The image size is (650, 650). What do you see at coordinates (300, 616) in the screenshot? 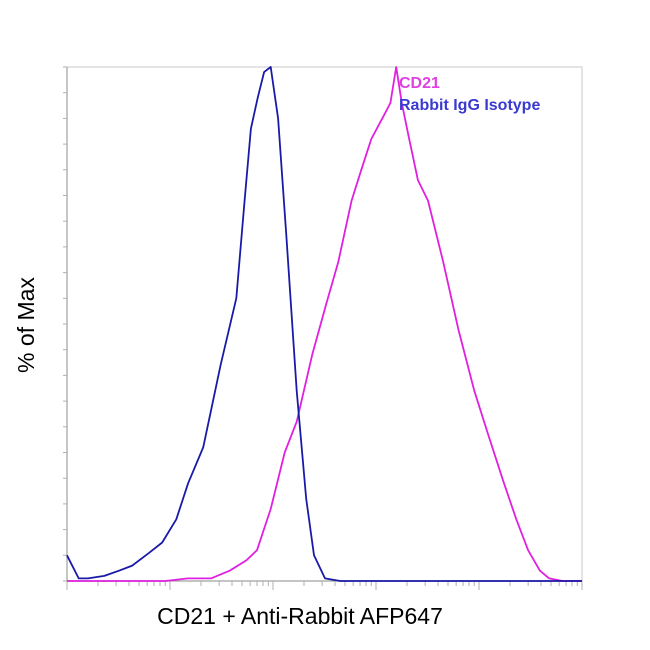
I see `x-axis-title: CD21 + Anti-Rabbit AFP647` at bounding box center [300, 616].